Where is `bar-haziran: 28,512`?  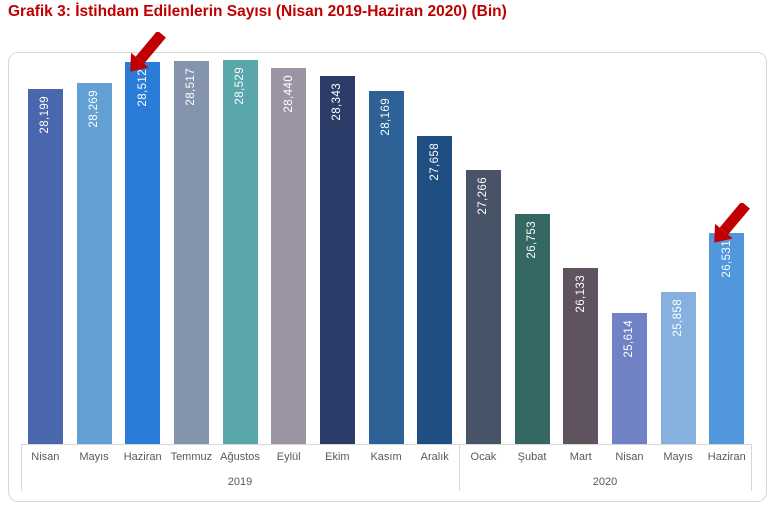
bar-haziran: 28,512 is located at coordinates (143, 252).